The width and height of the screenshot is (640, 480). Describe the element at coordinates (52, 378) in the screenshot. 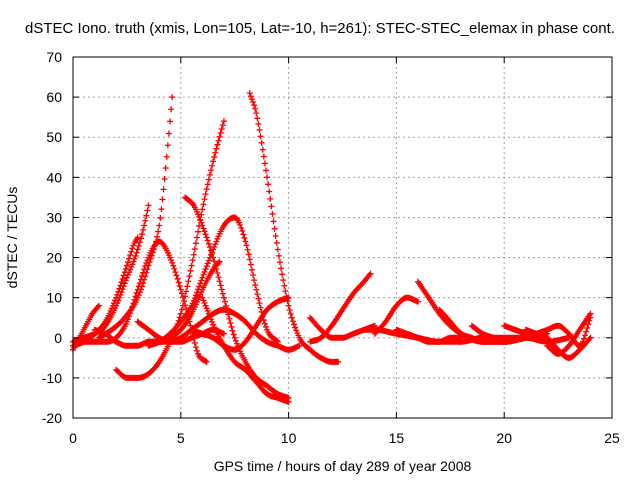

I see `y-tick-label: -10` at that location.